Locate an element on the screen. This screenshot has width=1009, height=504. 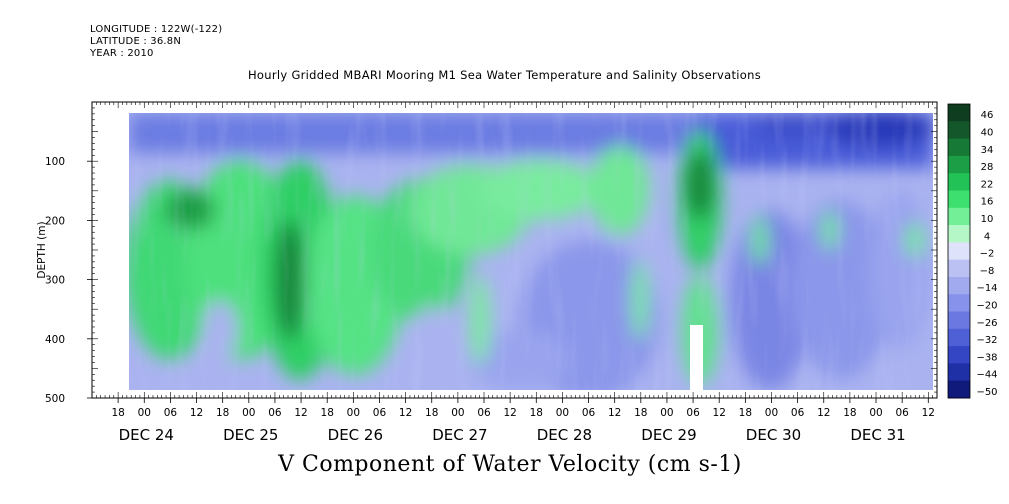
colorbar-label: −14 is located at coordinates (986, 288).